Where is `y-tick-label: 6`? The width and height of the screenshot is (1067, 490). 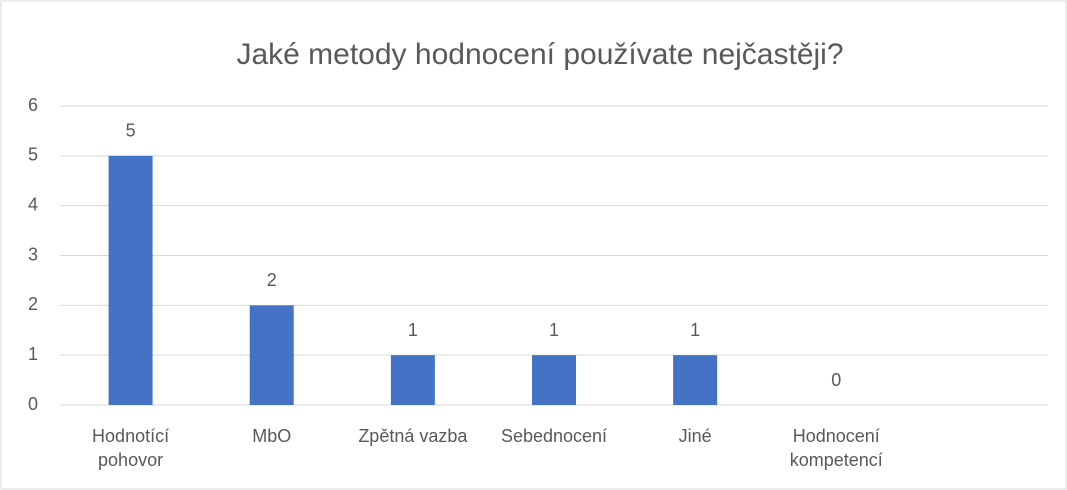
y-tick-label: 6 is located at coordinates (33, 105).